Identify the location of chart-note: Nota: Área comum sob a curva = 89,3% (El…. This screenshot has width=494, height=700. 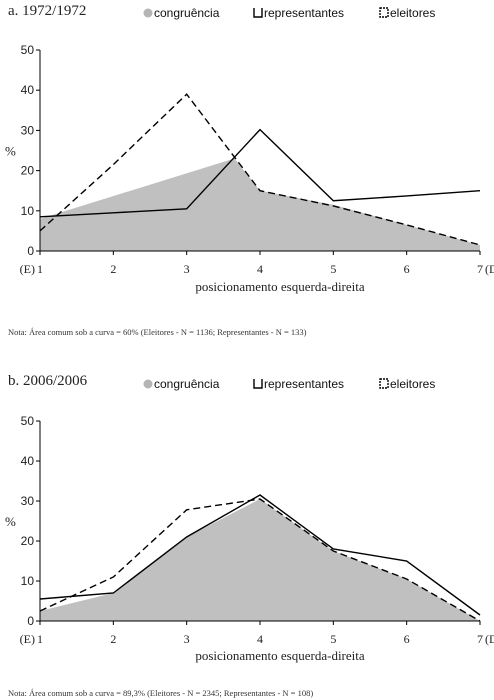
(160, 693).